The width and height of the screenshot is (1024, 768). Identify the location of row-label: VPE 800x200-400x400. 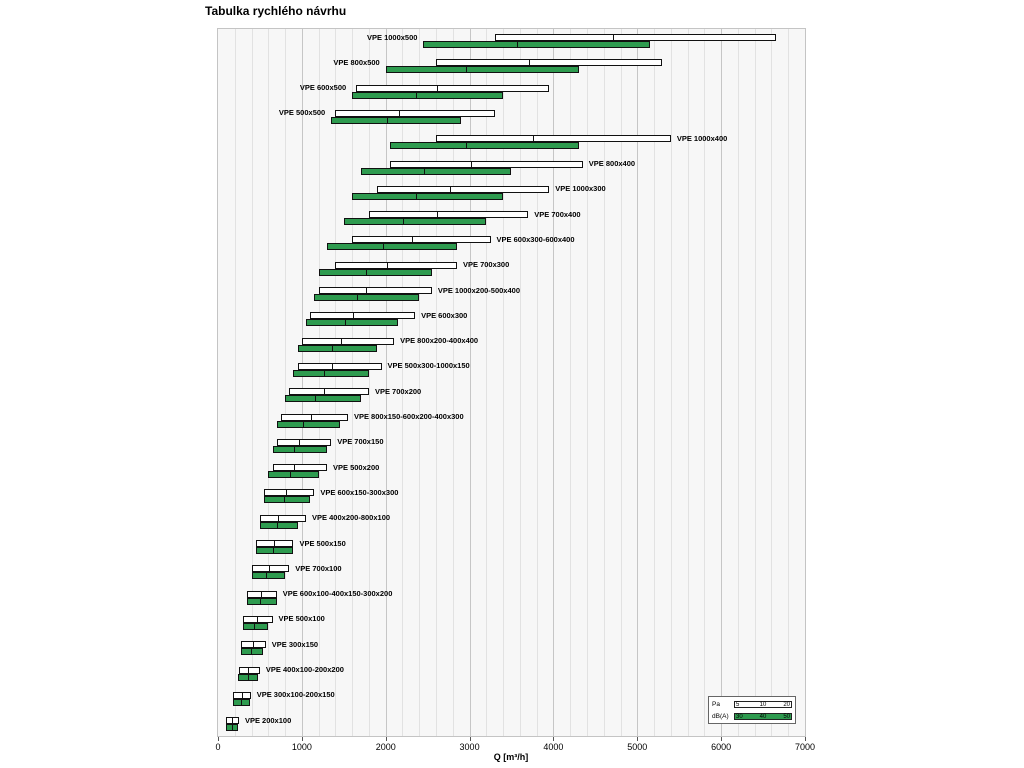
(439, 341).